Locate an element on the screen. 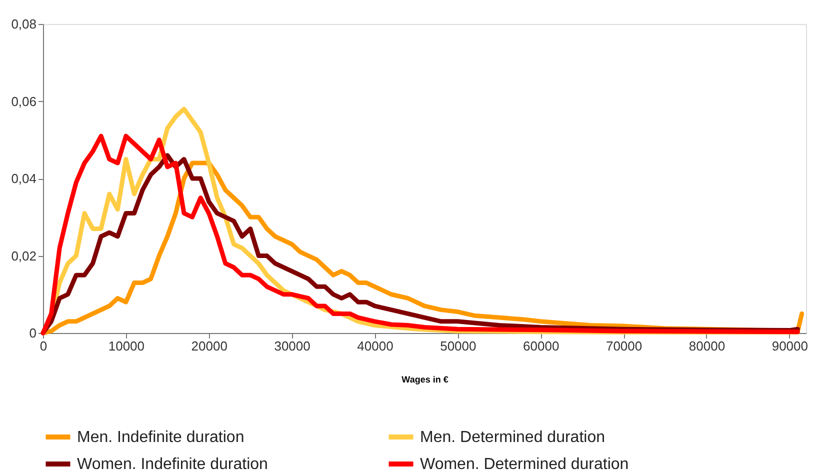 This screenshot has height=476, width=813. x-axis-title: Wages in € is located at coordinates (425, 379).